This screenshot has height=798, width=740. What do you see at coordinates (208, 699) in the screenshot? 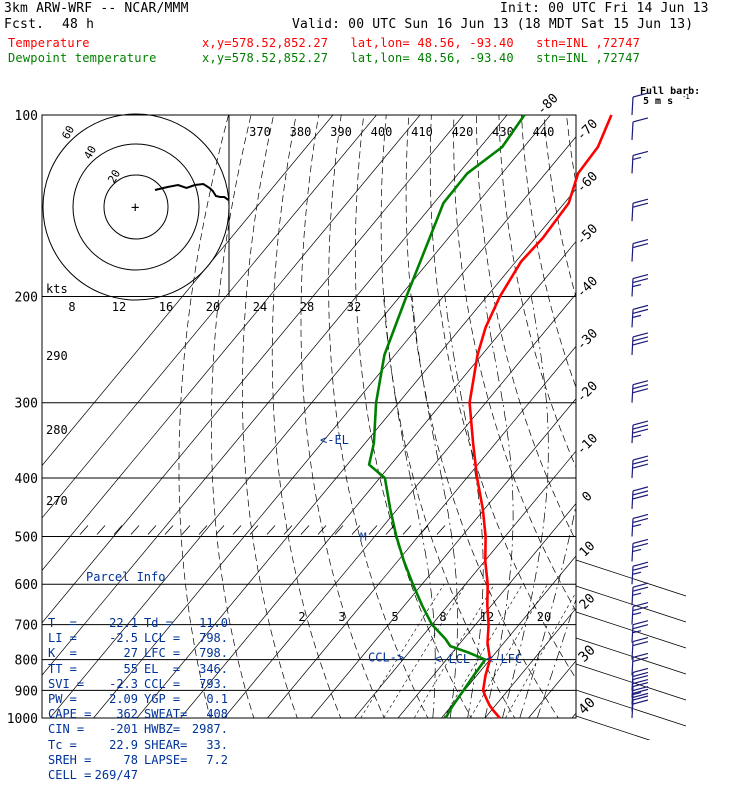
I see `parcel-info-cell: 0.1` at bounding box center [208, 699].